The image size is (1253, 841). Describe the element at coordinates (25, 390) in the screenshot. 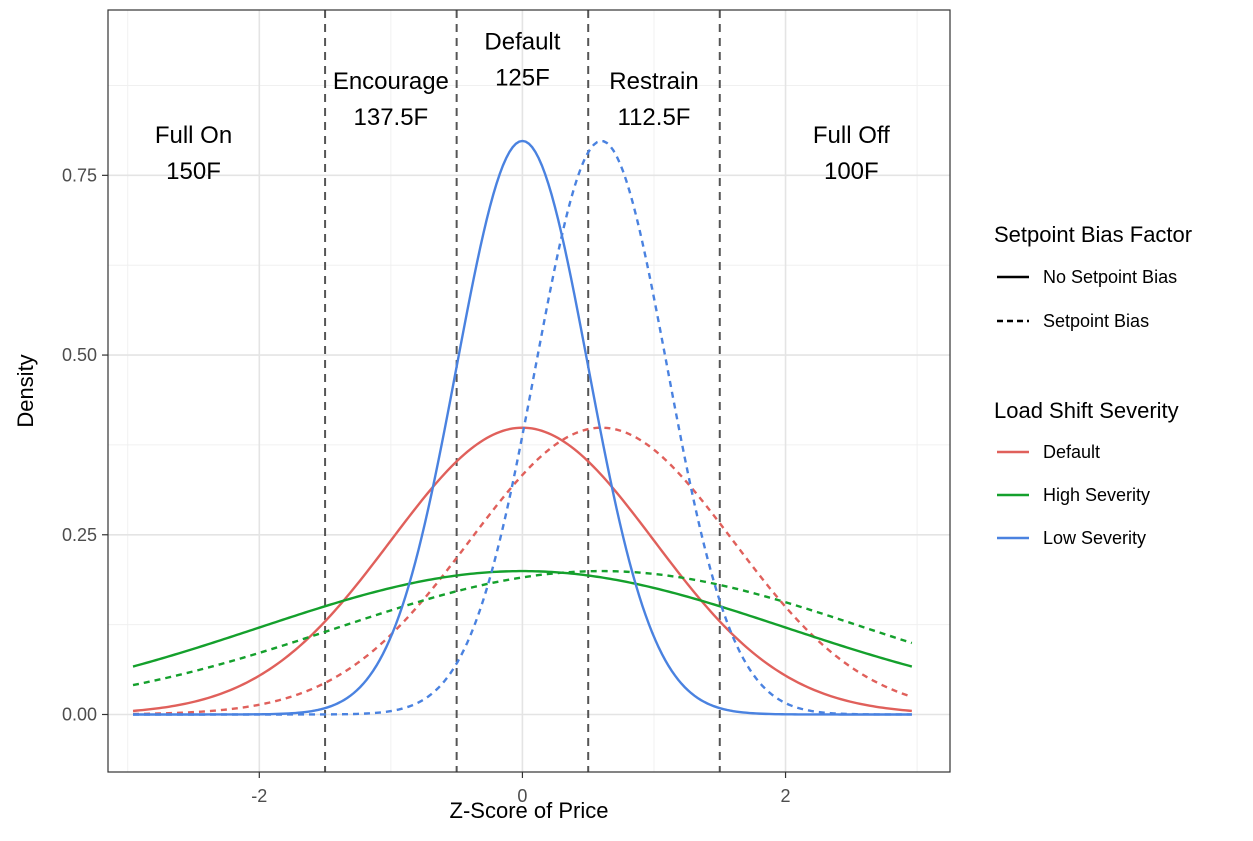

I see `y-axis-title: Density` at that location.